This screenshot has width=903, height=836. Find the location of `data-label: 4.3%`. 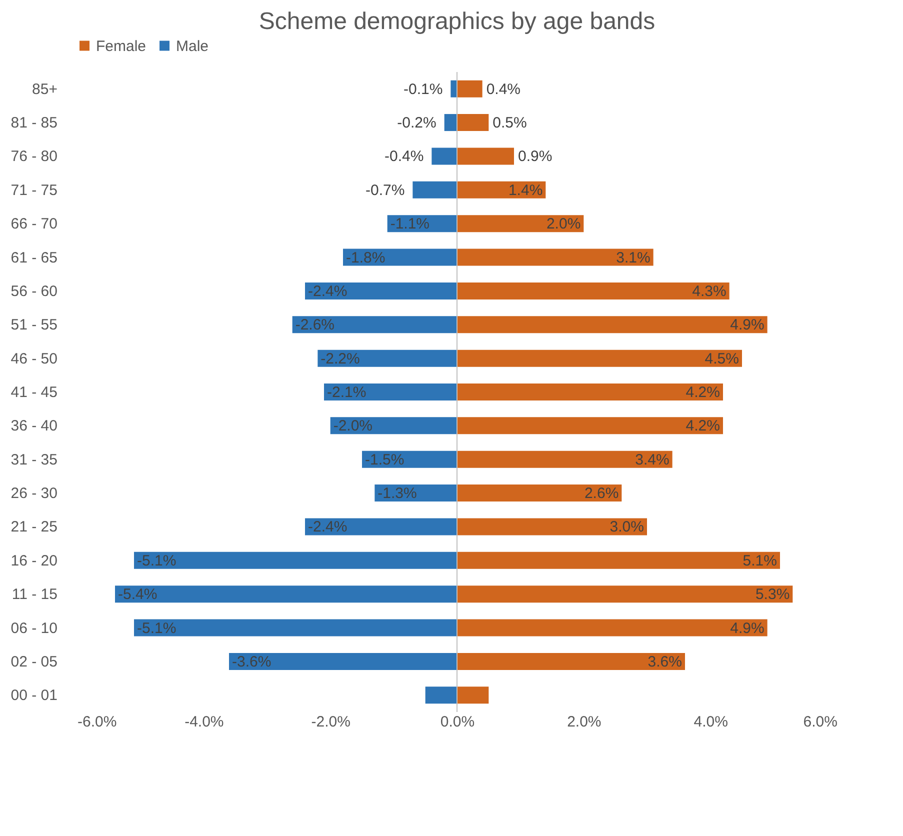

data-label: 4.3% is located at coordinates (709, 291).